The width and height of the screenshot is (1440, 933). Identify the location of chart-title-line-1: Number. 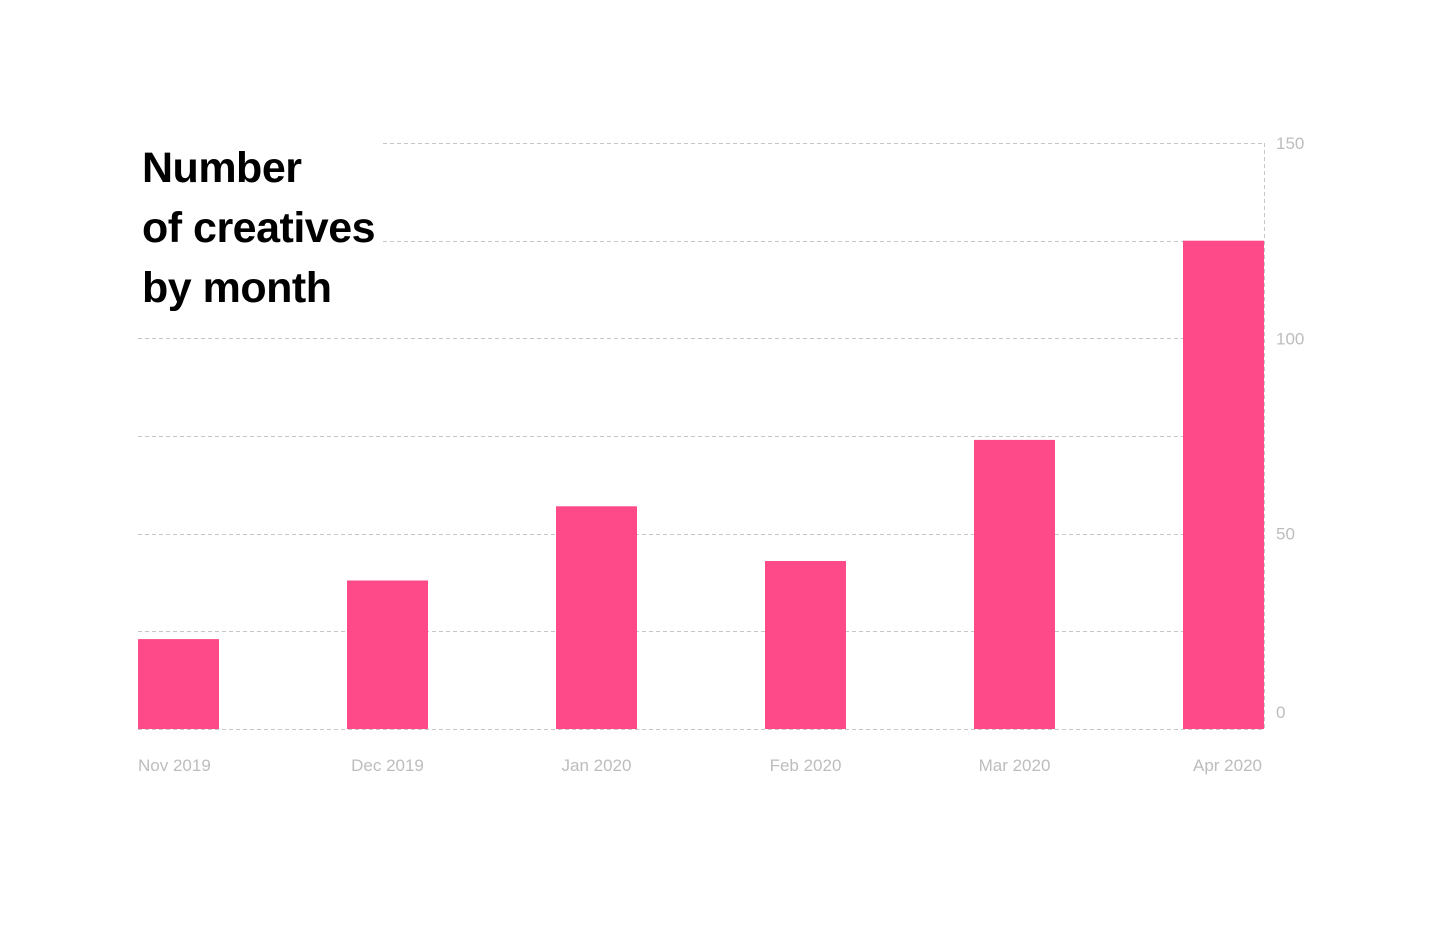
(222, 168).